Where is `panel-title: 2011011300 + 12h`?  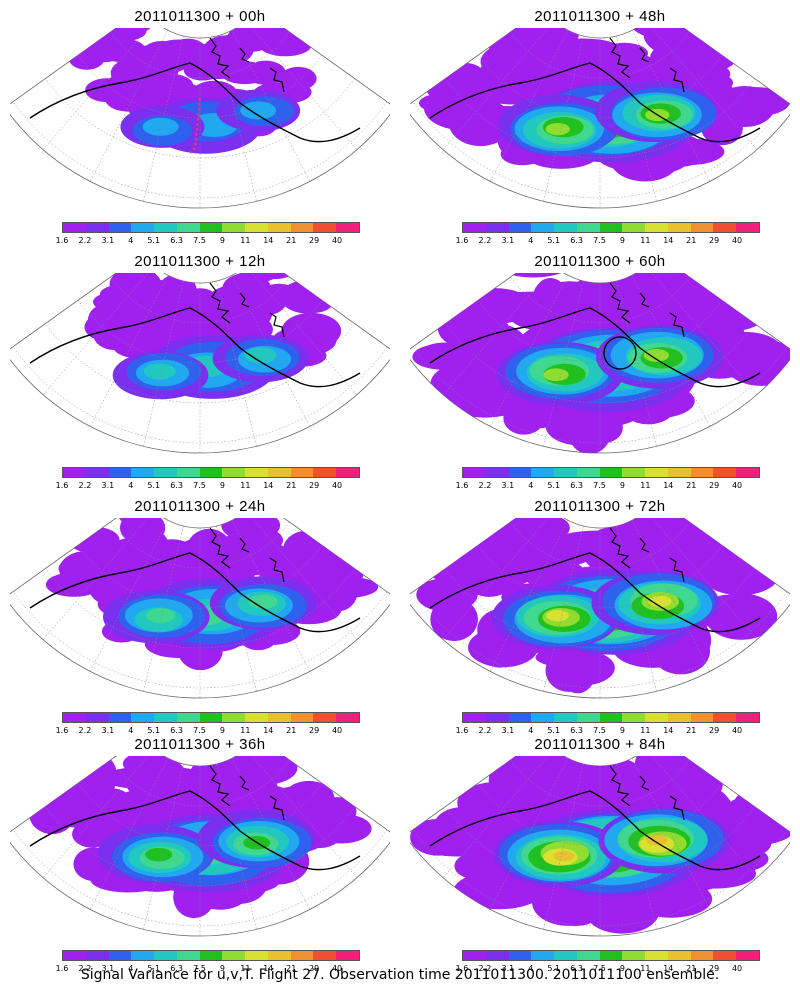 panel-title: 2011011300 + 12h is located at coordinates (200, 261).